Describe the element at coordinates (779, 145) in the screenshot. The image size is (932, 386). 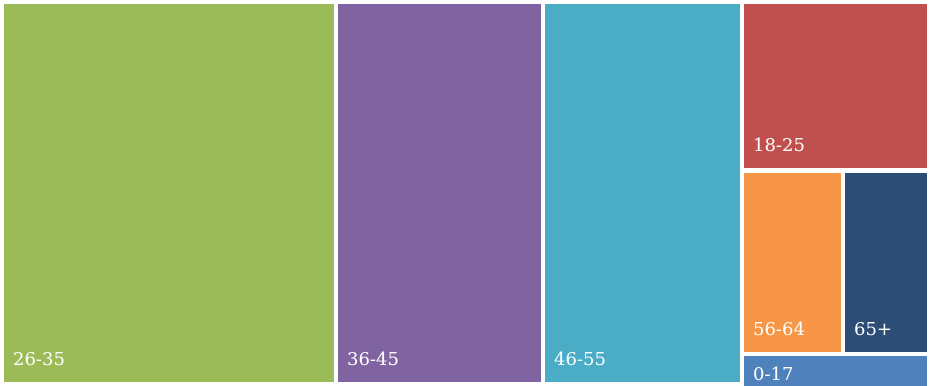
I see `treemap-tile-label: 18-25` at that location.